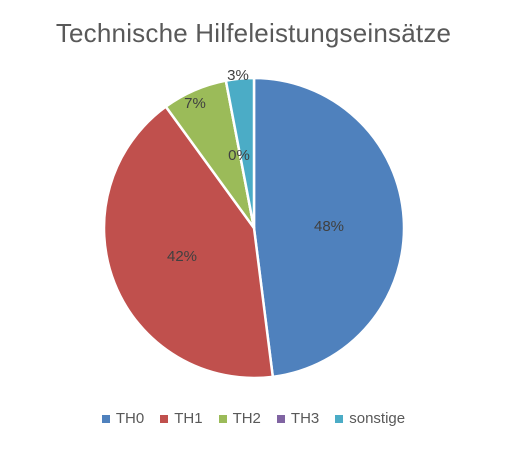 The height and width of the screenshot is (450, 507). Describe the element at coordinates (195, 103) in the screenshot. I see `slice-label-th2: 7%` at that location.